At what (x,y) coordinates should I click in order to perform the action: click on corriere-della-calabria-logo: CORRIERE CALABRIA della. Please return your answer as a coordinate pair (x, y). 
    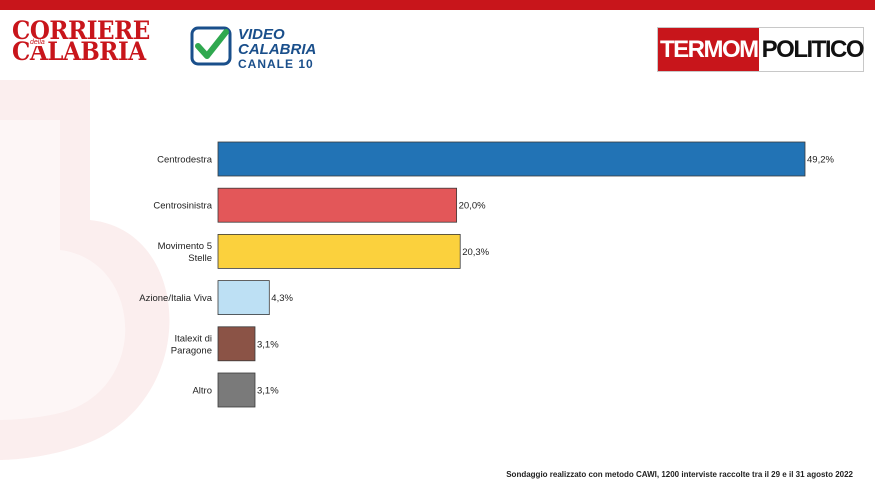
    Looking at the image, I should click on (96, 41).